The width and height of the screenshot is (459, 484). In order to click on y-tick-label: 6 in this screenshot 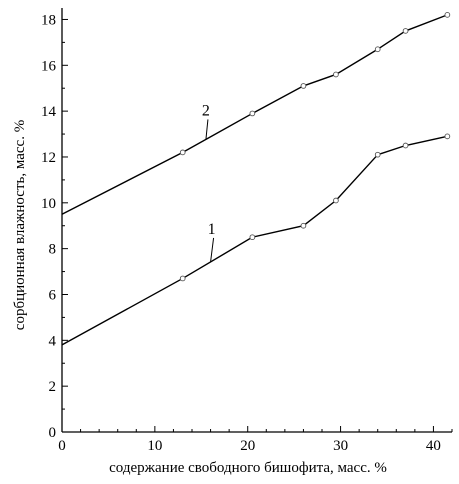, I will do `click(53, 295)`.